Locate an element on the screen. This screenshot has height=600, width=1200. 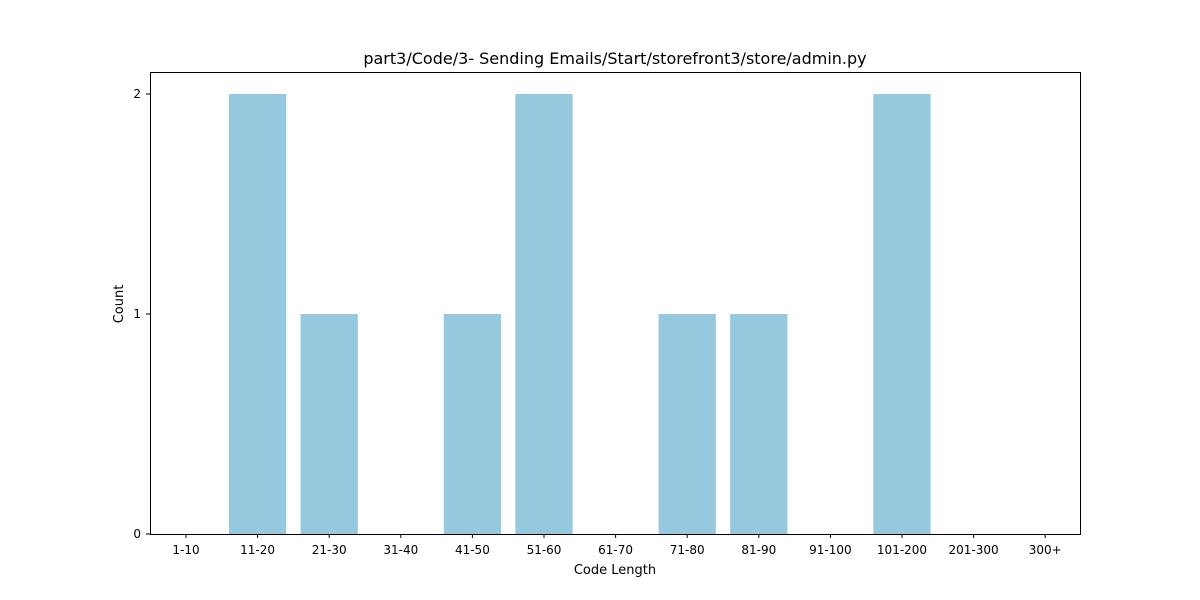
y-axis-label: Count is located at coordinates (119, 304).